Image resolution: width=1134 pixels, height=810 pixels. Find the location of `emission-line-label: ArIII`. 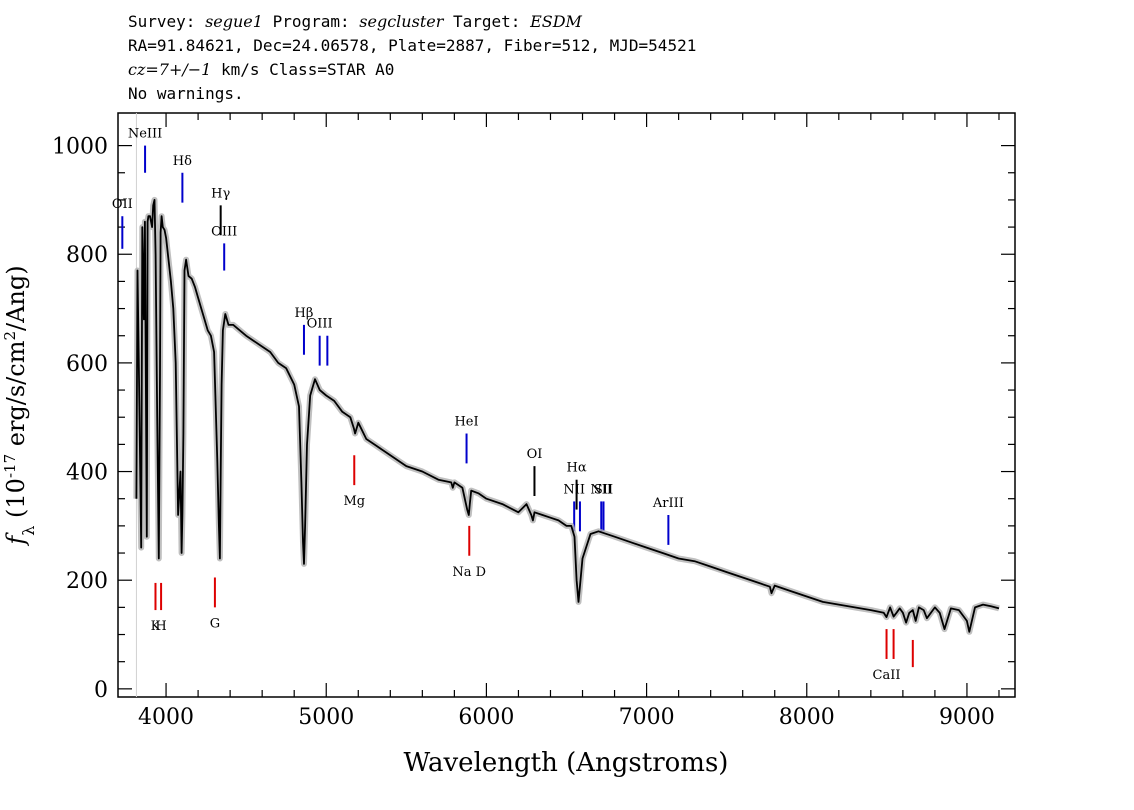

emission-line-label: ArIII is located at coordinates (668, 503).